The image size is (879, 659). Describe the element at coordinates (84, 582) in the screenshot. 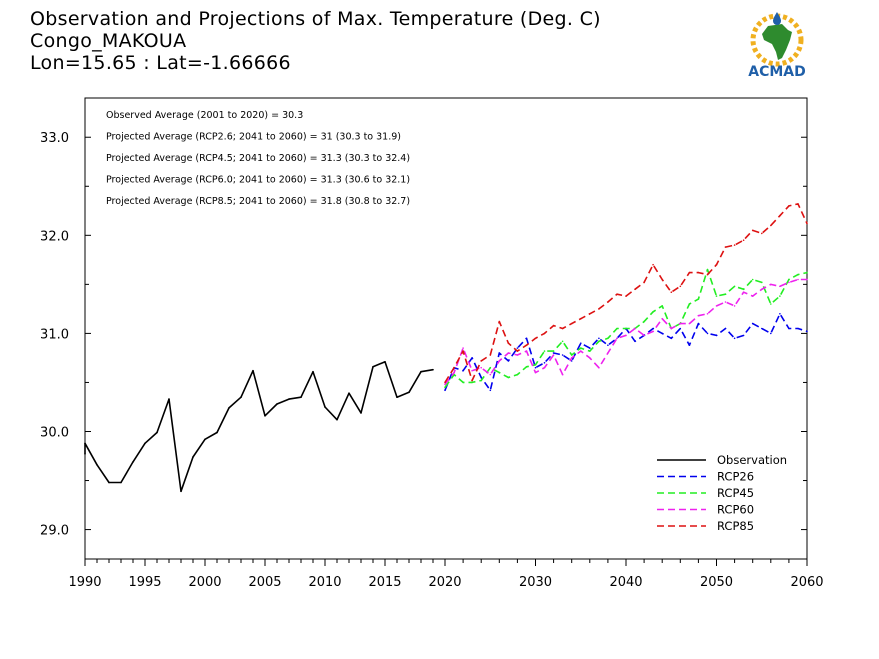

I see `x-tick-label: 1990` at that location.